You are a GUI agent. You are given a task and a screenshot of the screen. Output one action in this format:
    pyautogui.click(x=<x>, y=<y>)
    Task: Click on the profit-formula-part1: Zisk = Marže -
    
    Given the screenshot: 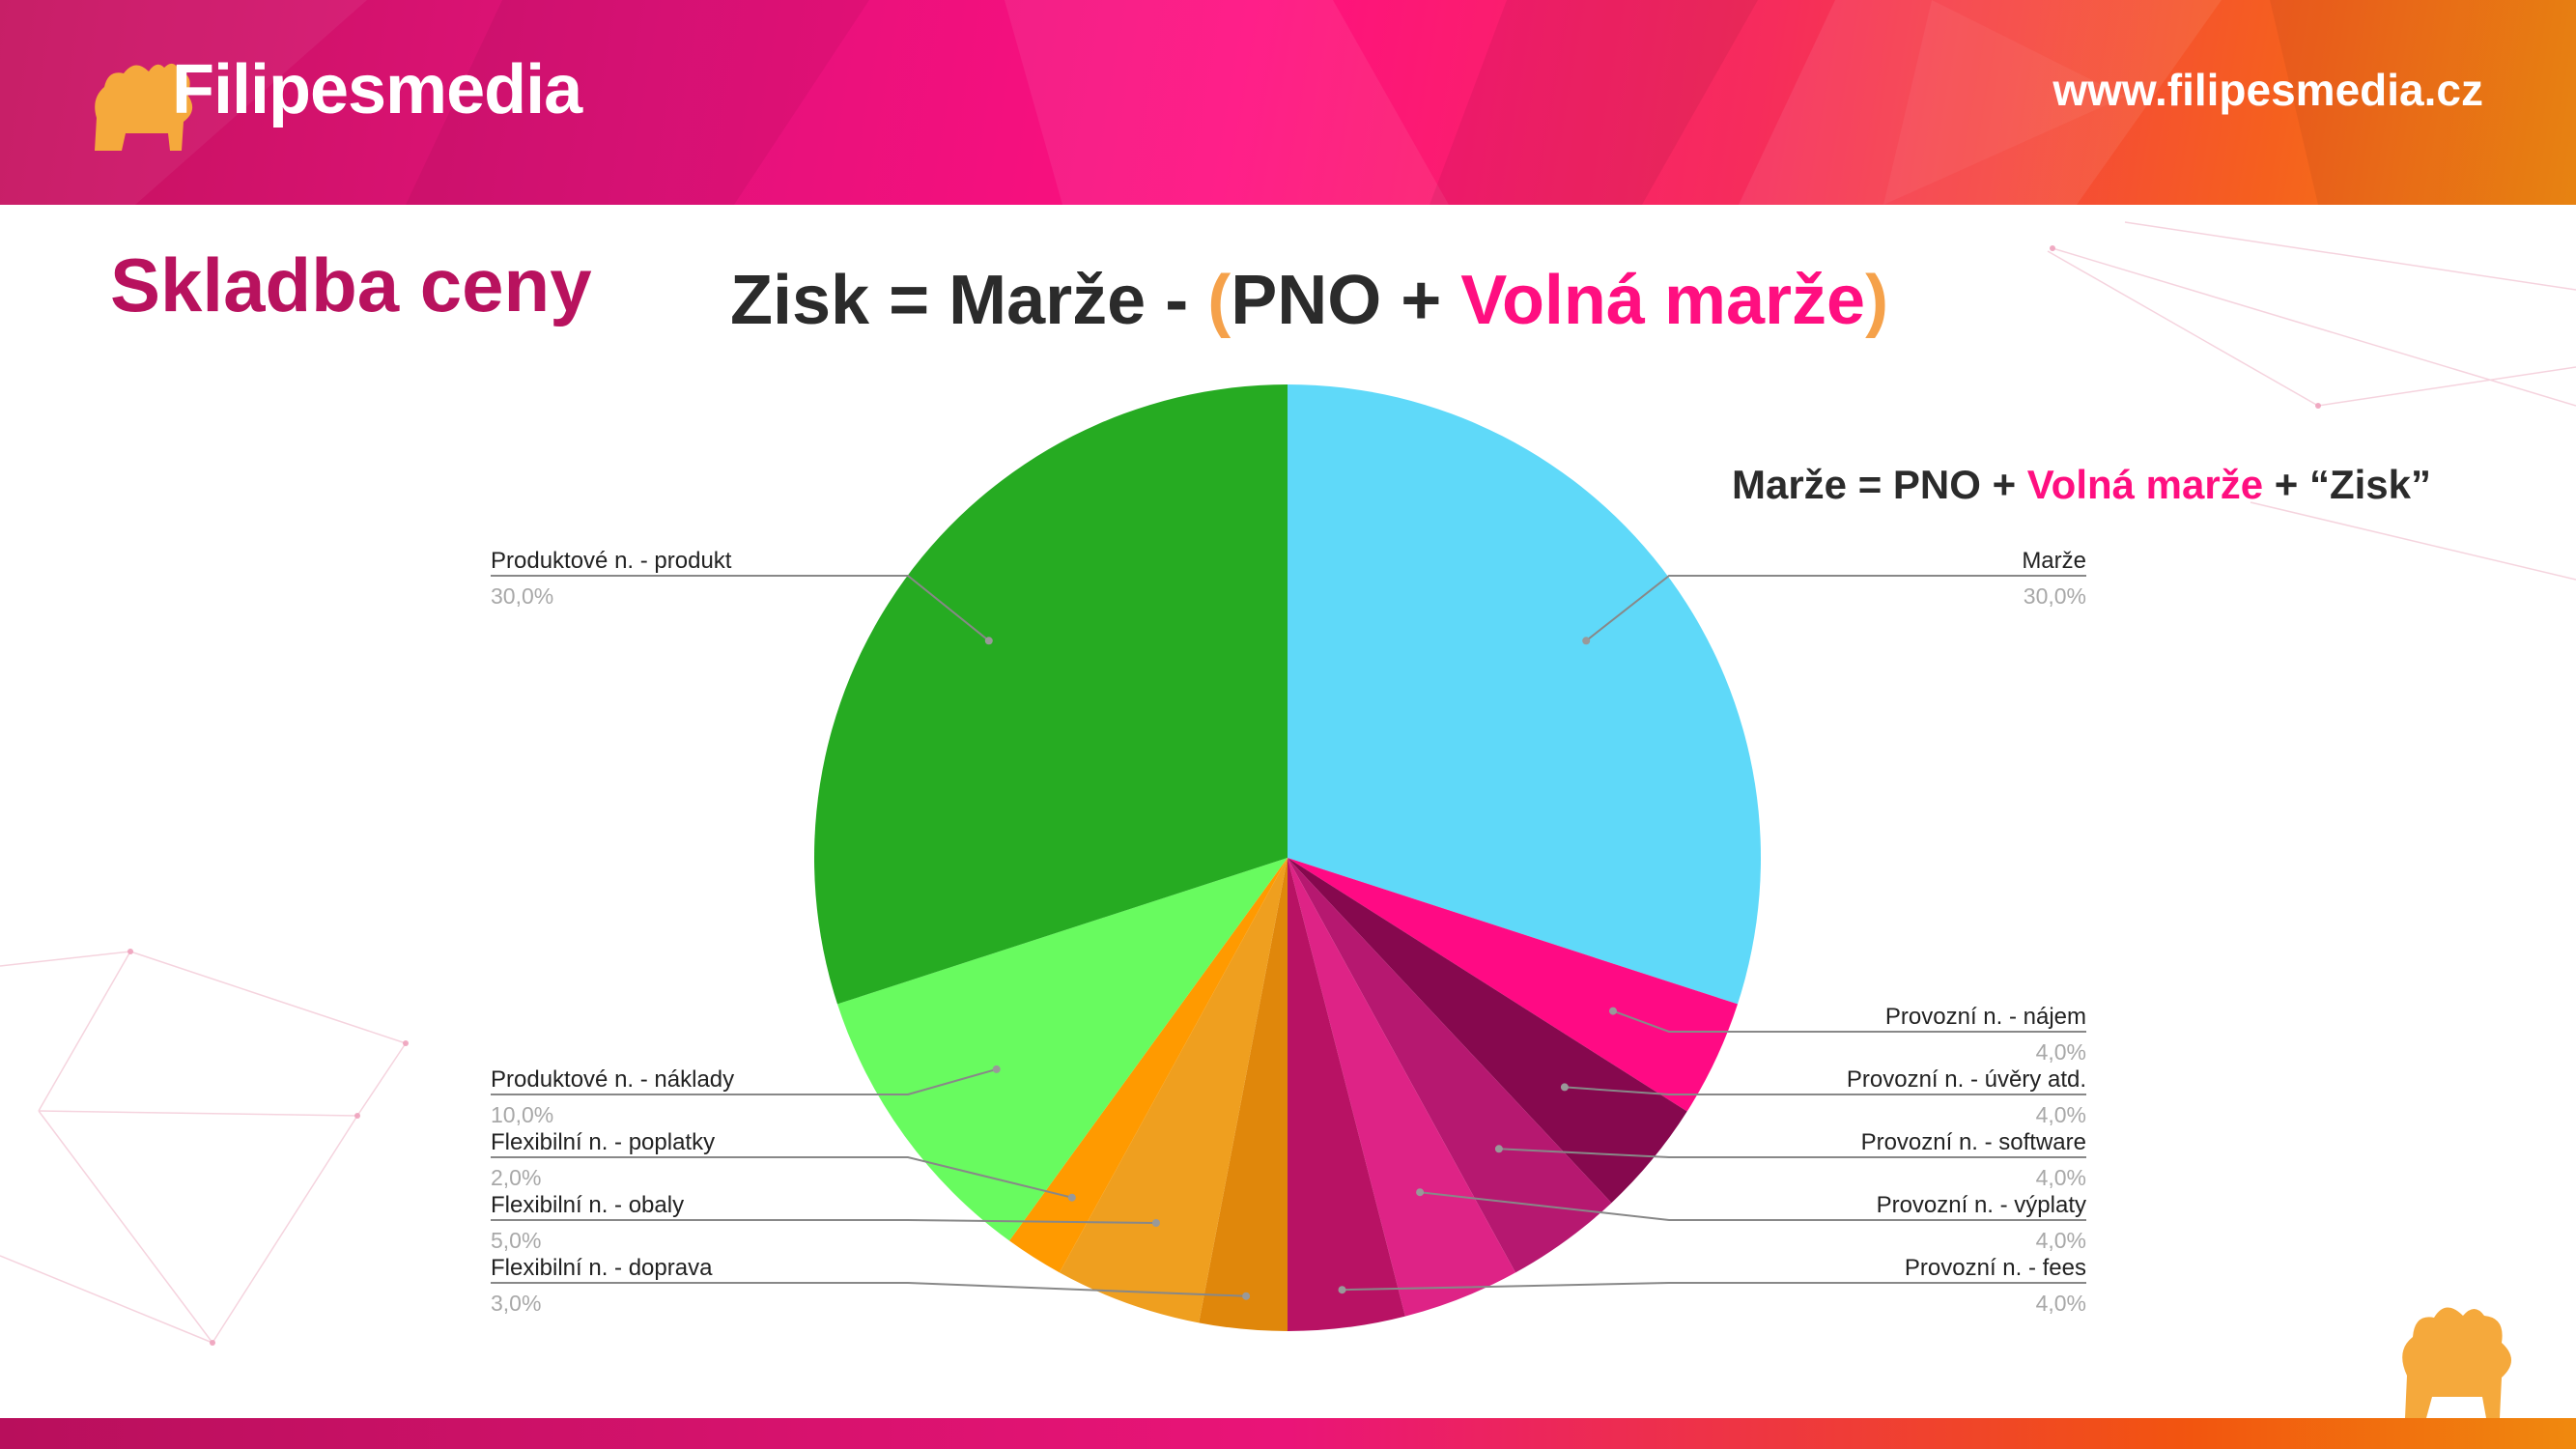 What is the action you would take?
    pyautogui.click(x=969, y=300)
    